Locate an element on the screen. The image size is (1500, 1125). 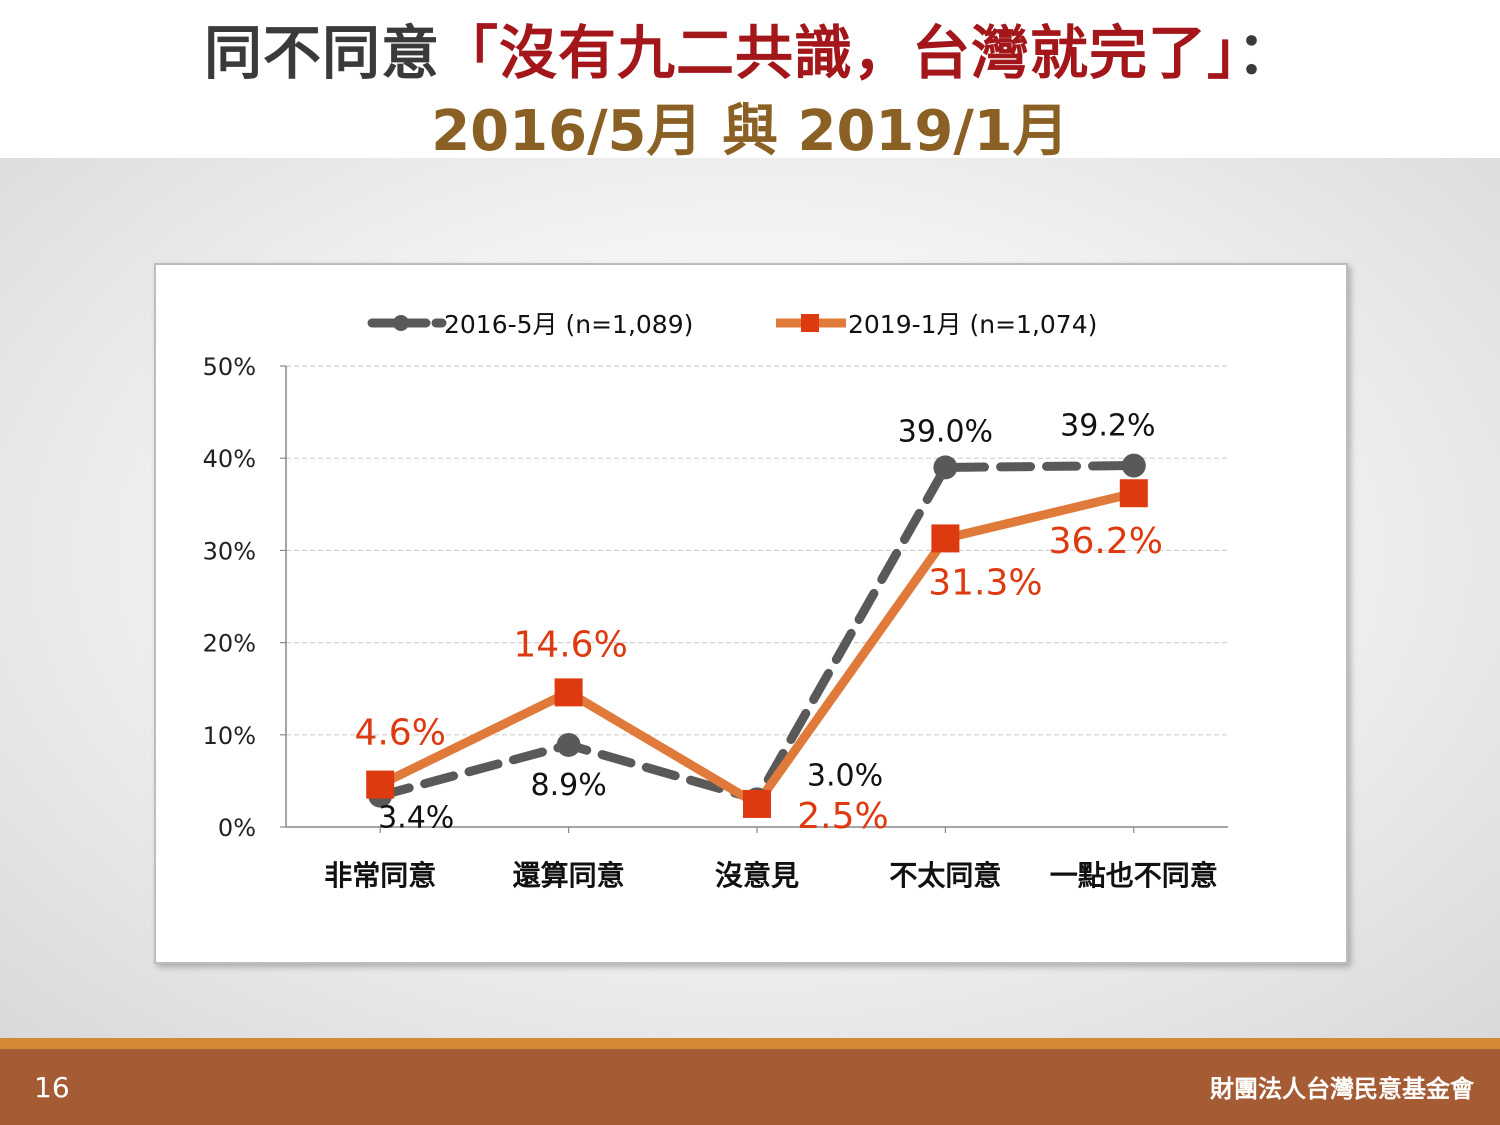
x-tick-label: 還算同意 is located at coordinates (569, 875).